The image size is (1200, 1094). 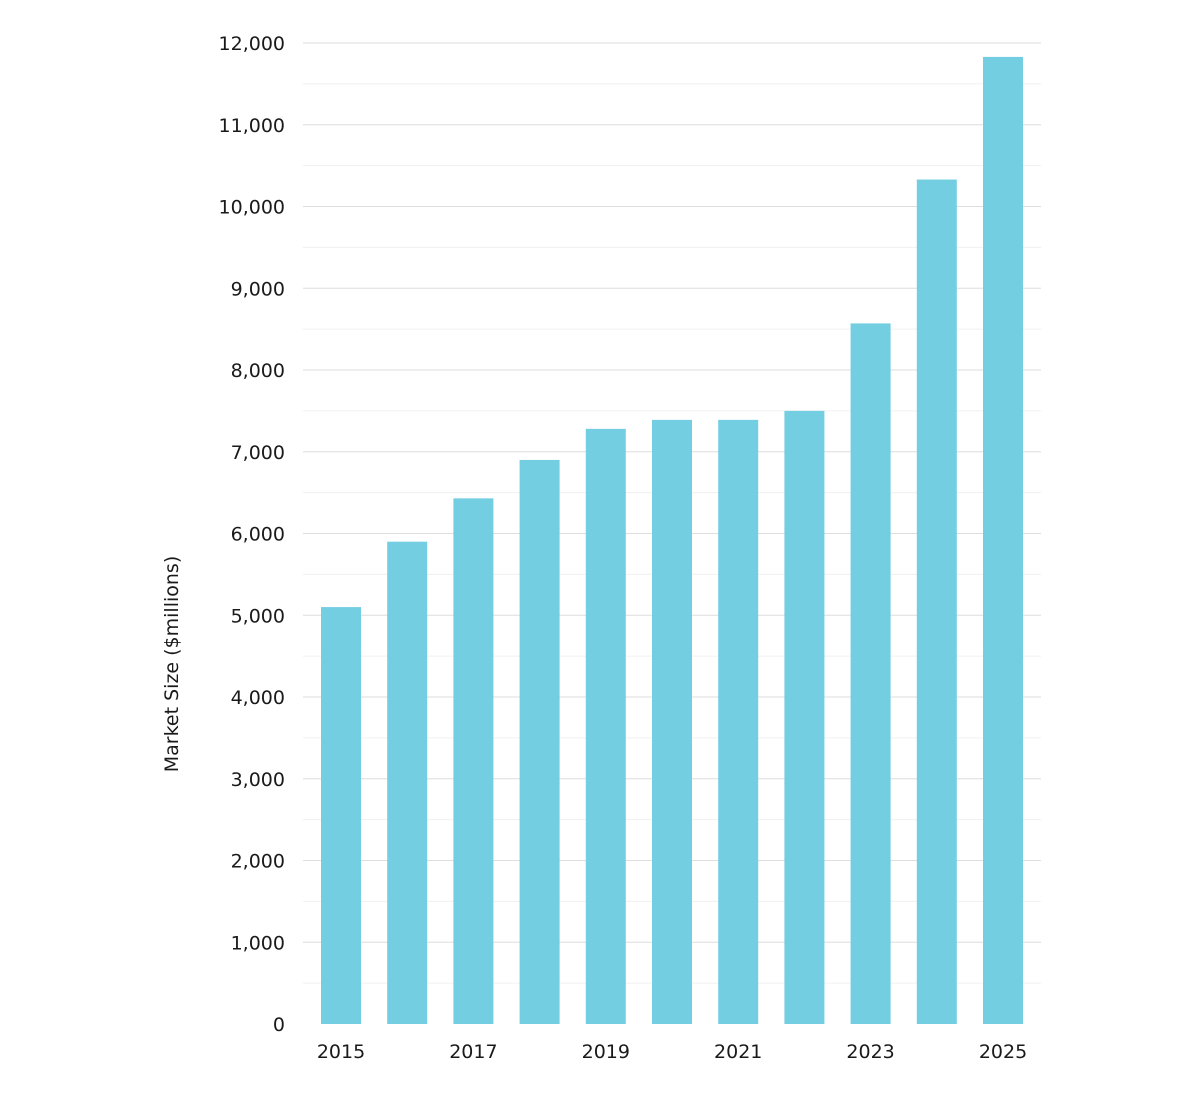 What do you see at coordinates (258, 535) in the screenshot?
I see `y-tick-label: 6,000` at bounding box center [258, 535].